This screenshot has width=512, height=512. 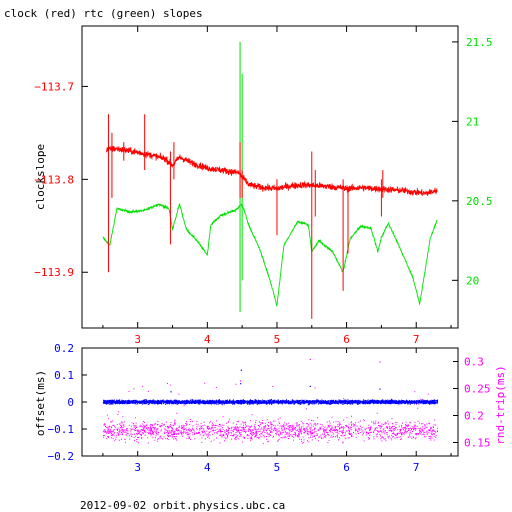 What do you see at coordinates (182, 505) in the screenshot?
I see `footer-text: 2012-09-02 orbit.physics.ubc.ca` at bounding box center [182, 505].